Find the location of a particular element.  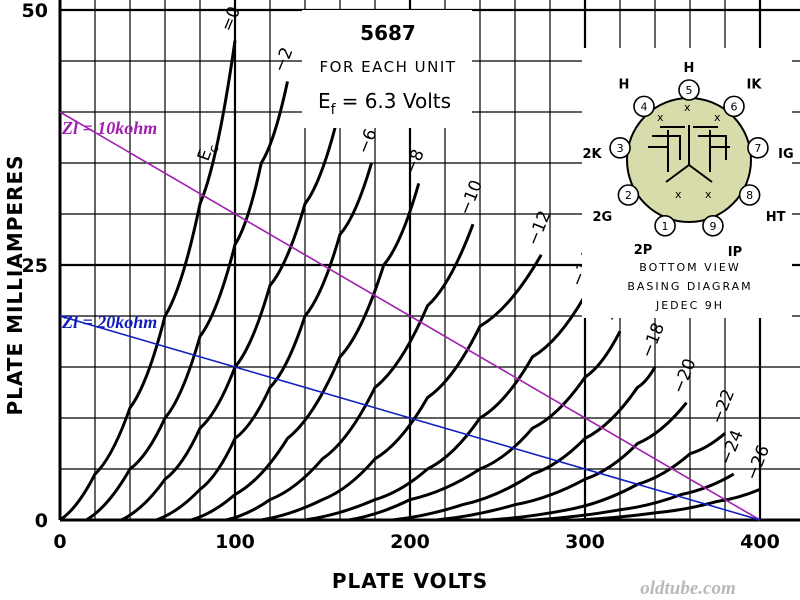

pin-label: 2K is located at coordinates (593, 154).